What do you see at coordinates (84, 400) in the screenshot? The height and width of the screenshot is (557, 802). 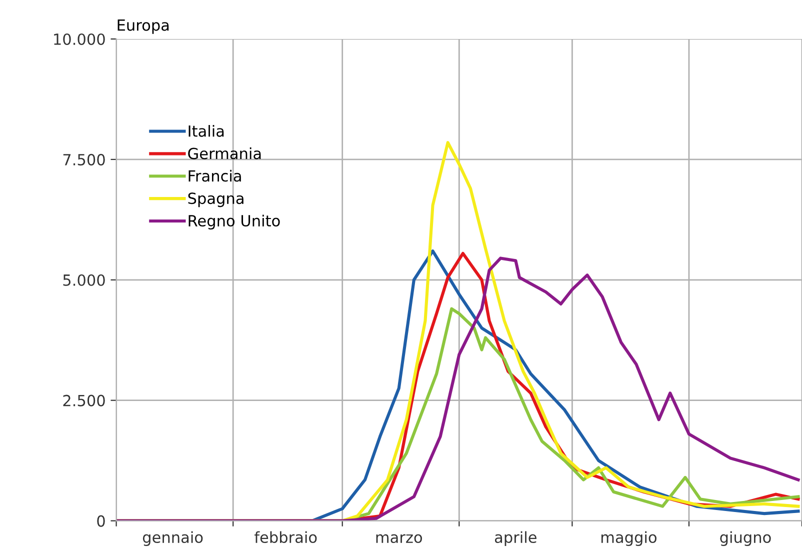 I see `y-tick-label: 2.500` at bounding box center [84, 400].